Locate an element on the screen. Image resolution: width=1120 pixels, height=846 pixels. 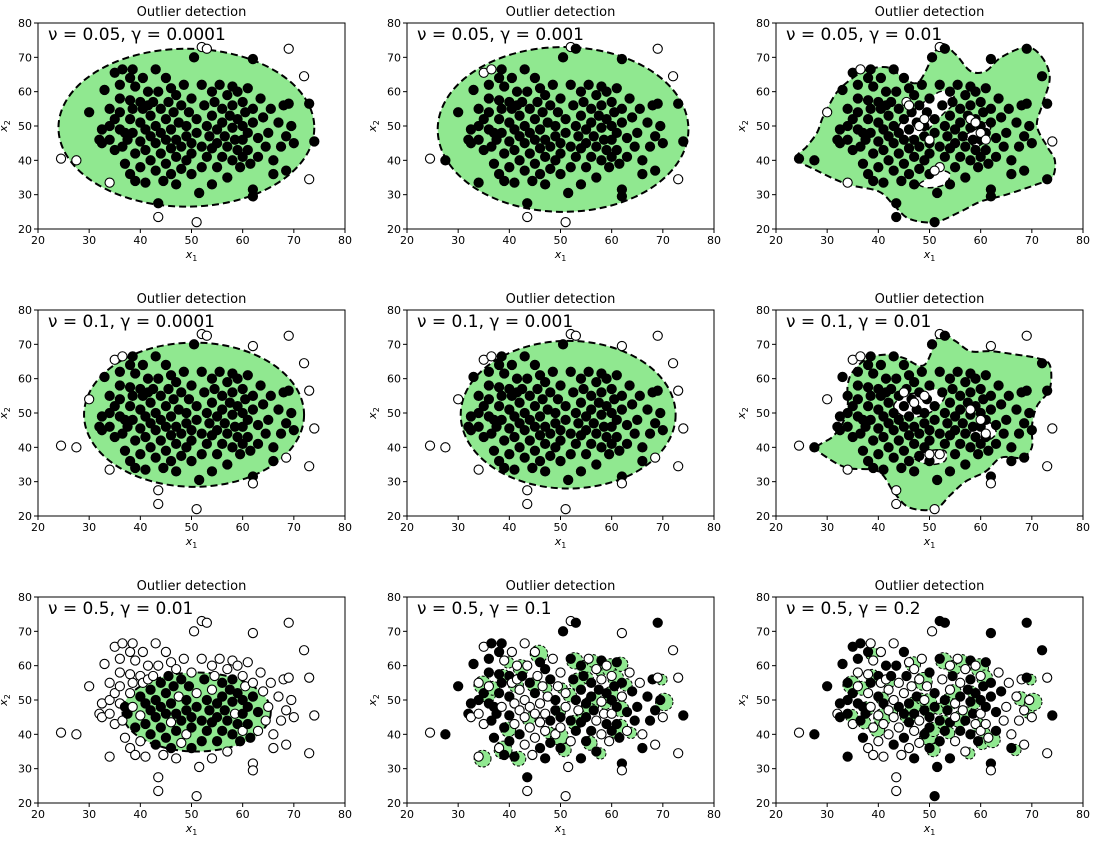
y-tick-label: 80 is located at coordinates (25, 597).